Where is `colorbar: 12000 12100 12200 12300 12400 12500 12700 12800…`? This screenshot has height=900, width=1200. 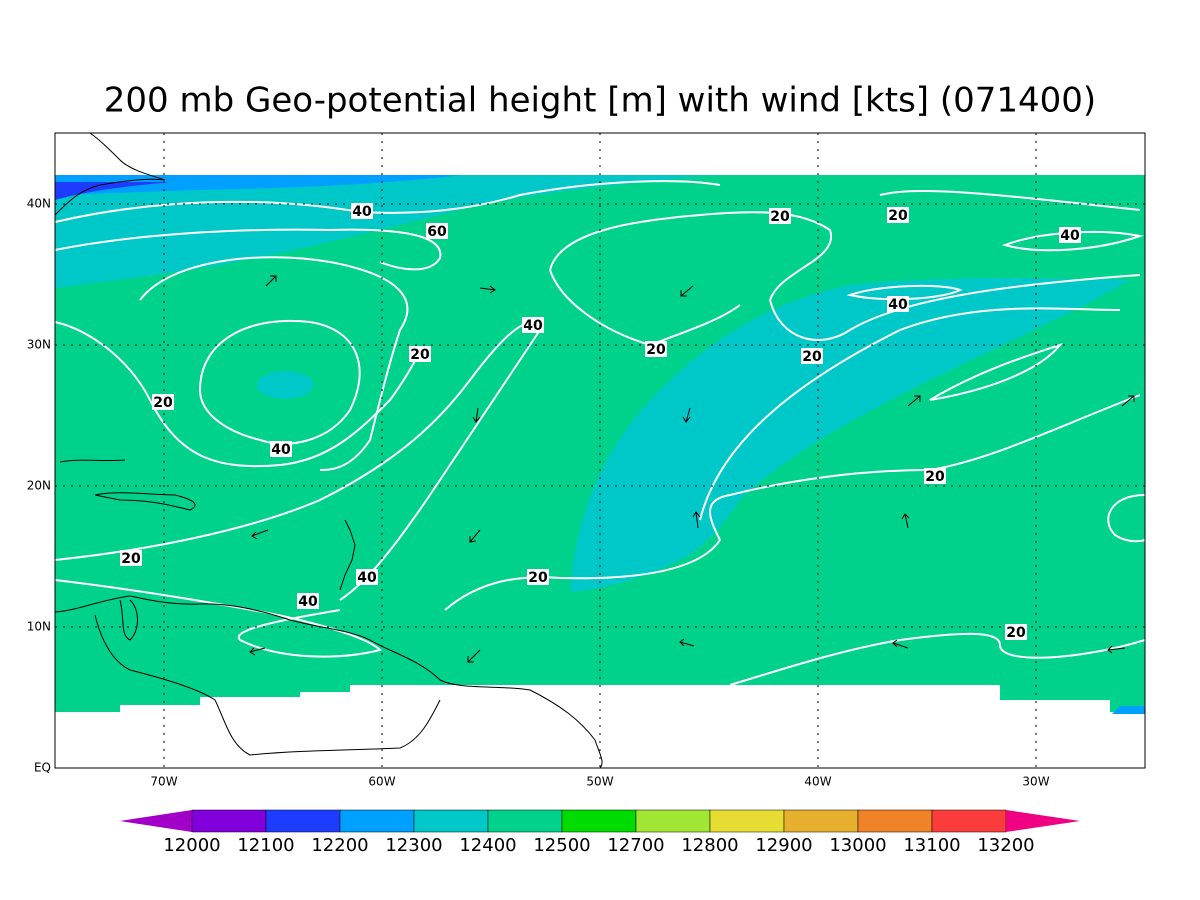
colorbar: 12000 12100 12200 12300 12400 12500 12700 12800… is located at coordinates (600, 832).